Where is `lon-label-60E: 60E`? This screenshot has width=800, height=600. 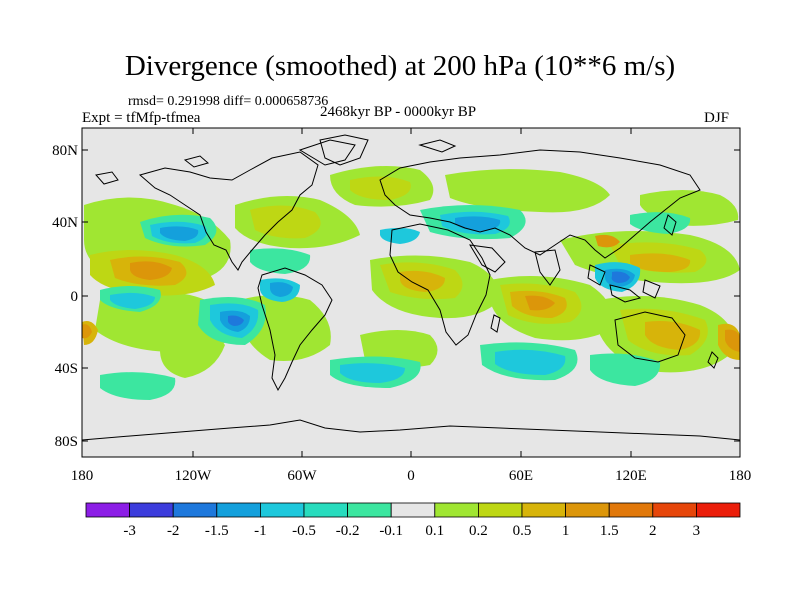 lon-label-60E: 60E is located at coordinates (521, 476).